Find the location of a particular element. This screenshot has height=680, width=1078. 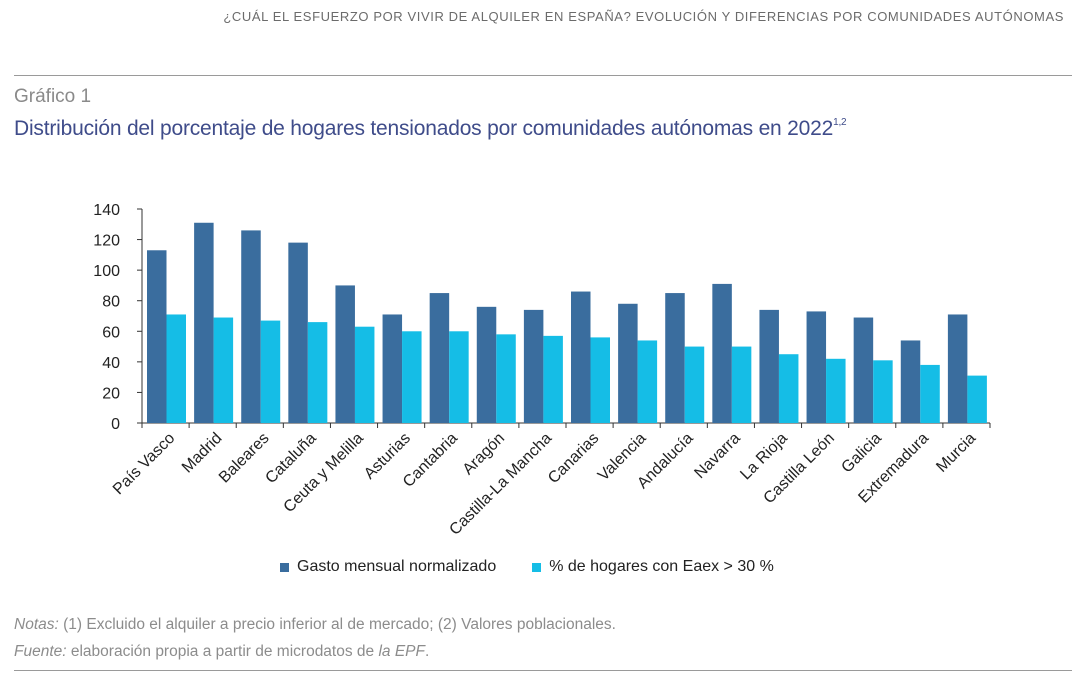

x-category-label: Murcia is located at coordinates (956, 453).